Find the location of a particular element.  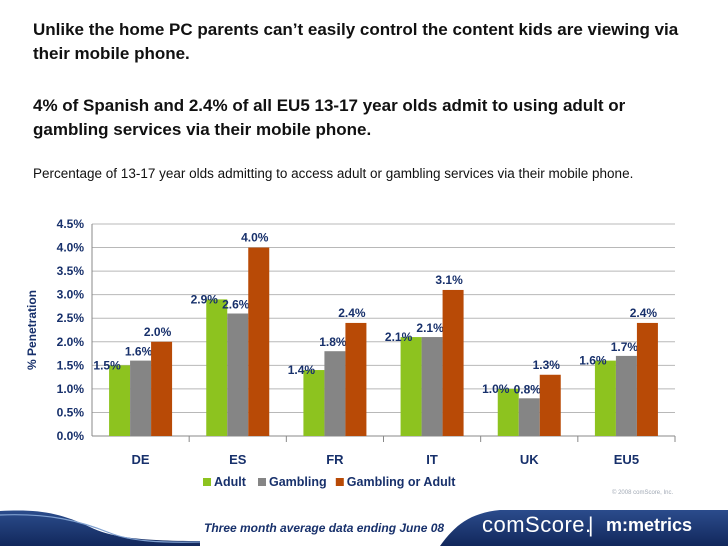

y-tick-label: 2.5% is located at coordinates (71, 318).